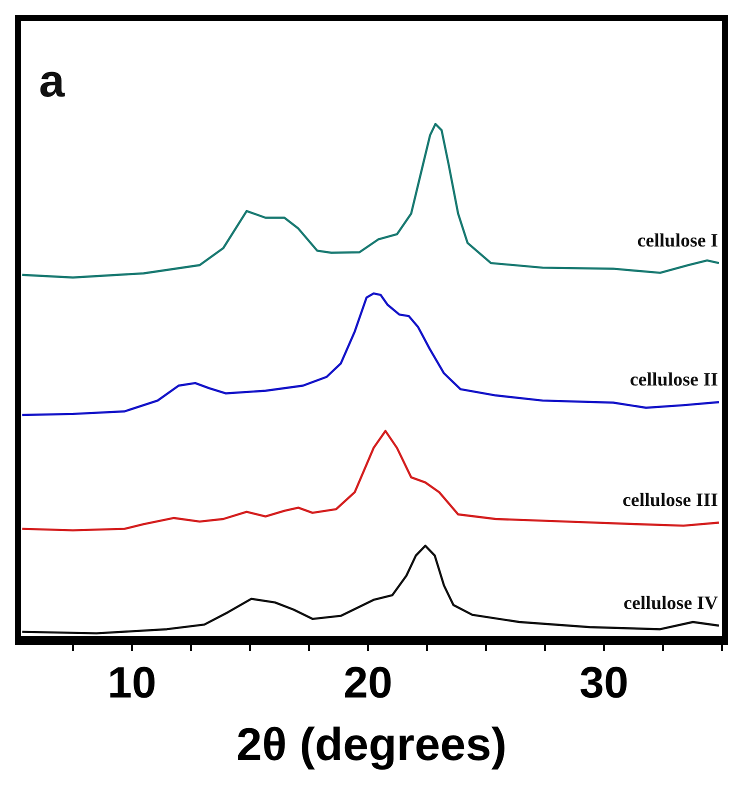 This screenshot has width=739, height=785. I want to click on x-axis-title: 2θ (degrees), so click(371, 744).